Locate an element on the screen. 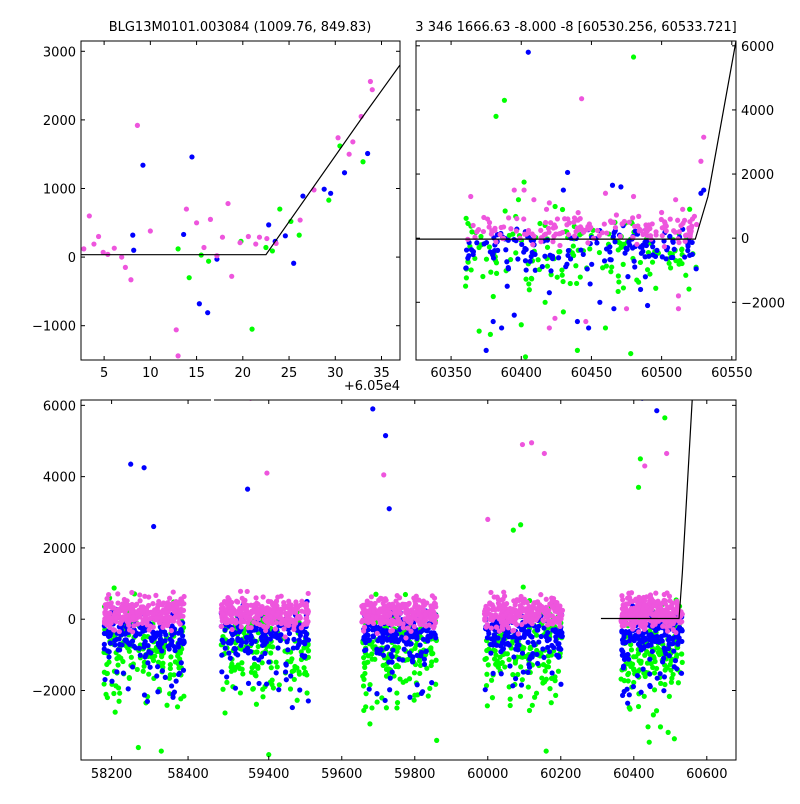 The width and height of the screenshot is (800, 804). x-tick-label: 60500 is located at coordinates (661, 373).